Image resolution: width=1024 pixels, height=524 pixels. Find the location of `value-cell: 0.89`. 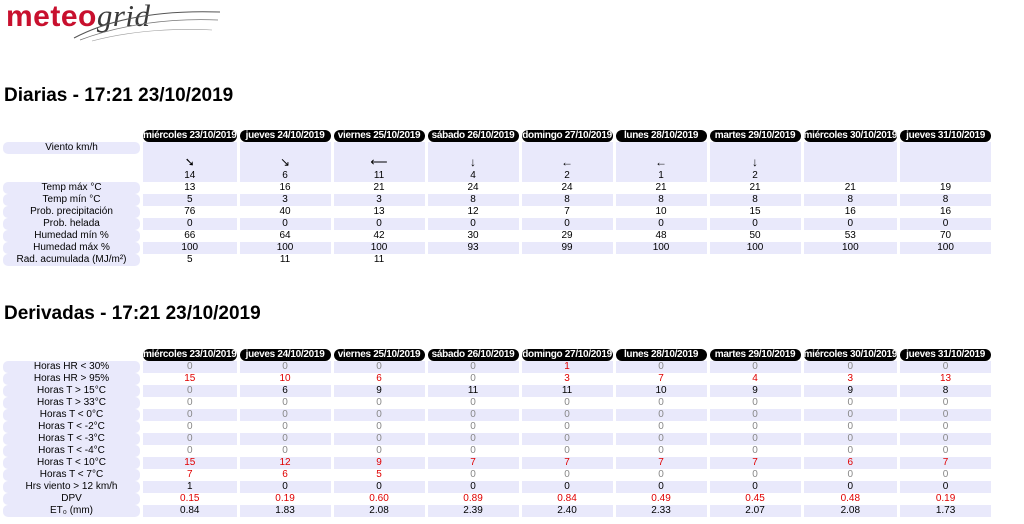

value-cell: 0.89 is located at coordinates (473, 498).